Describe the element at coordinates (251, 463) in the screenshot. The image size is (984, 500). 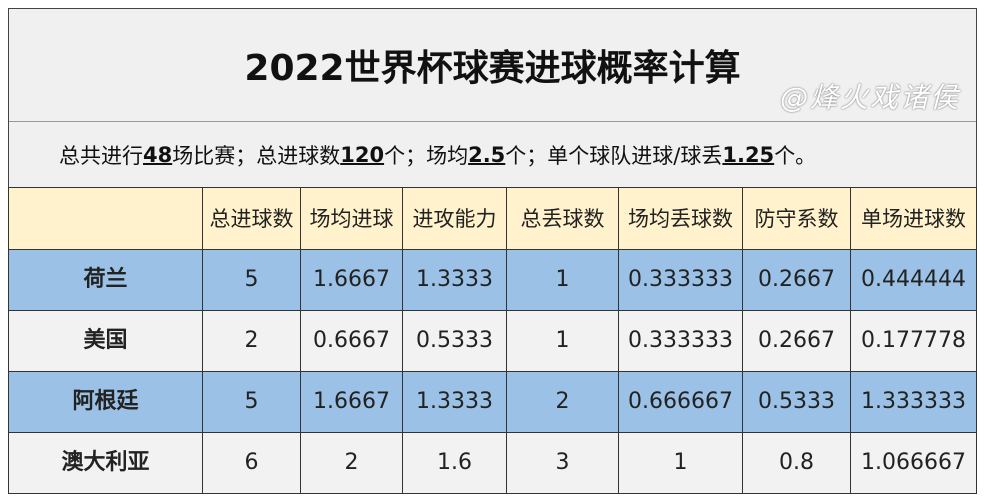
I see `table-cell: 6` at that location.